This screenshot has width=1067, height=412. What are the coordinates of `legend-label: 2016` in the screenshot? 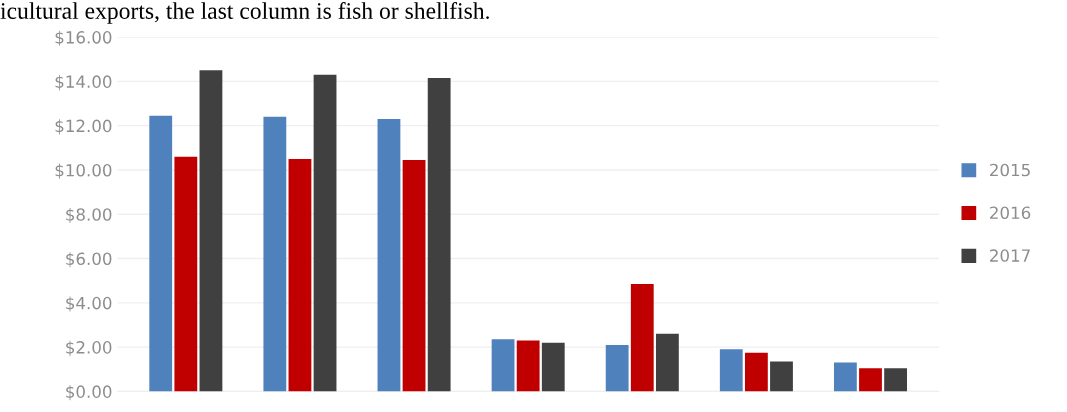 It's located at (1010, 213).